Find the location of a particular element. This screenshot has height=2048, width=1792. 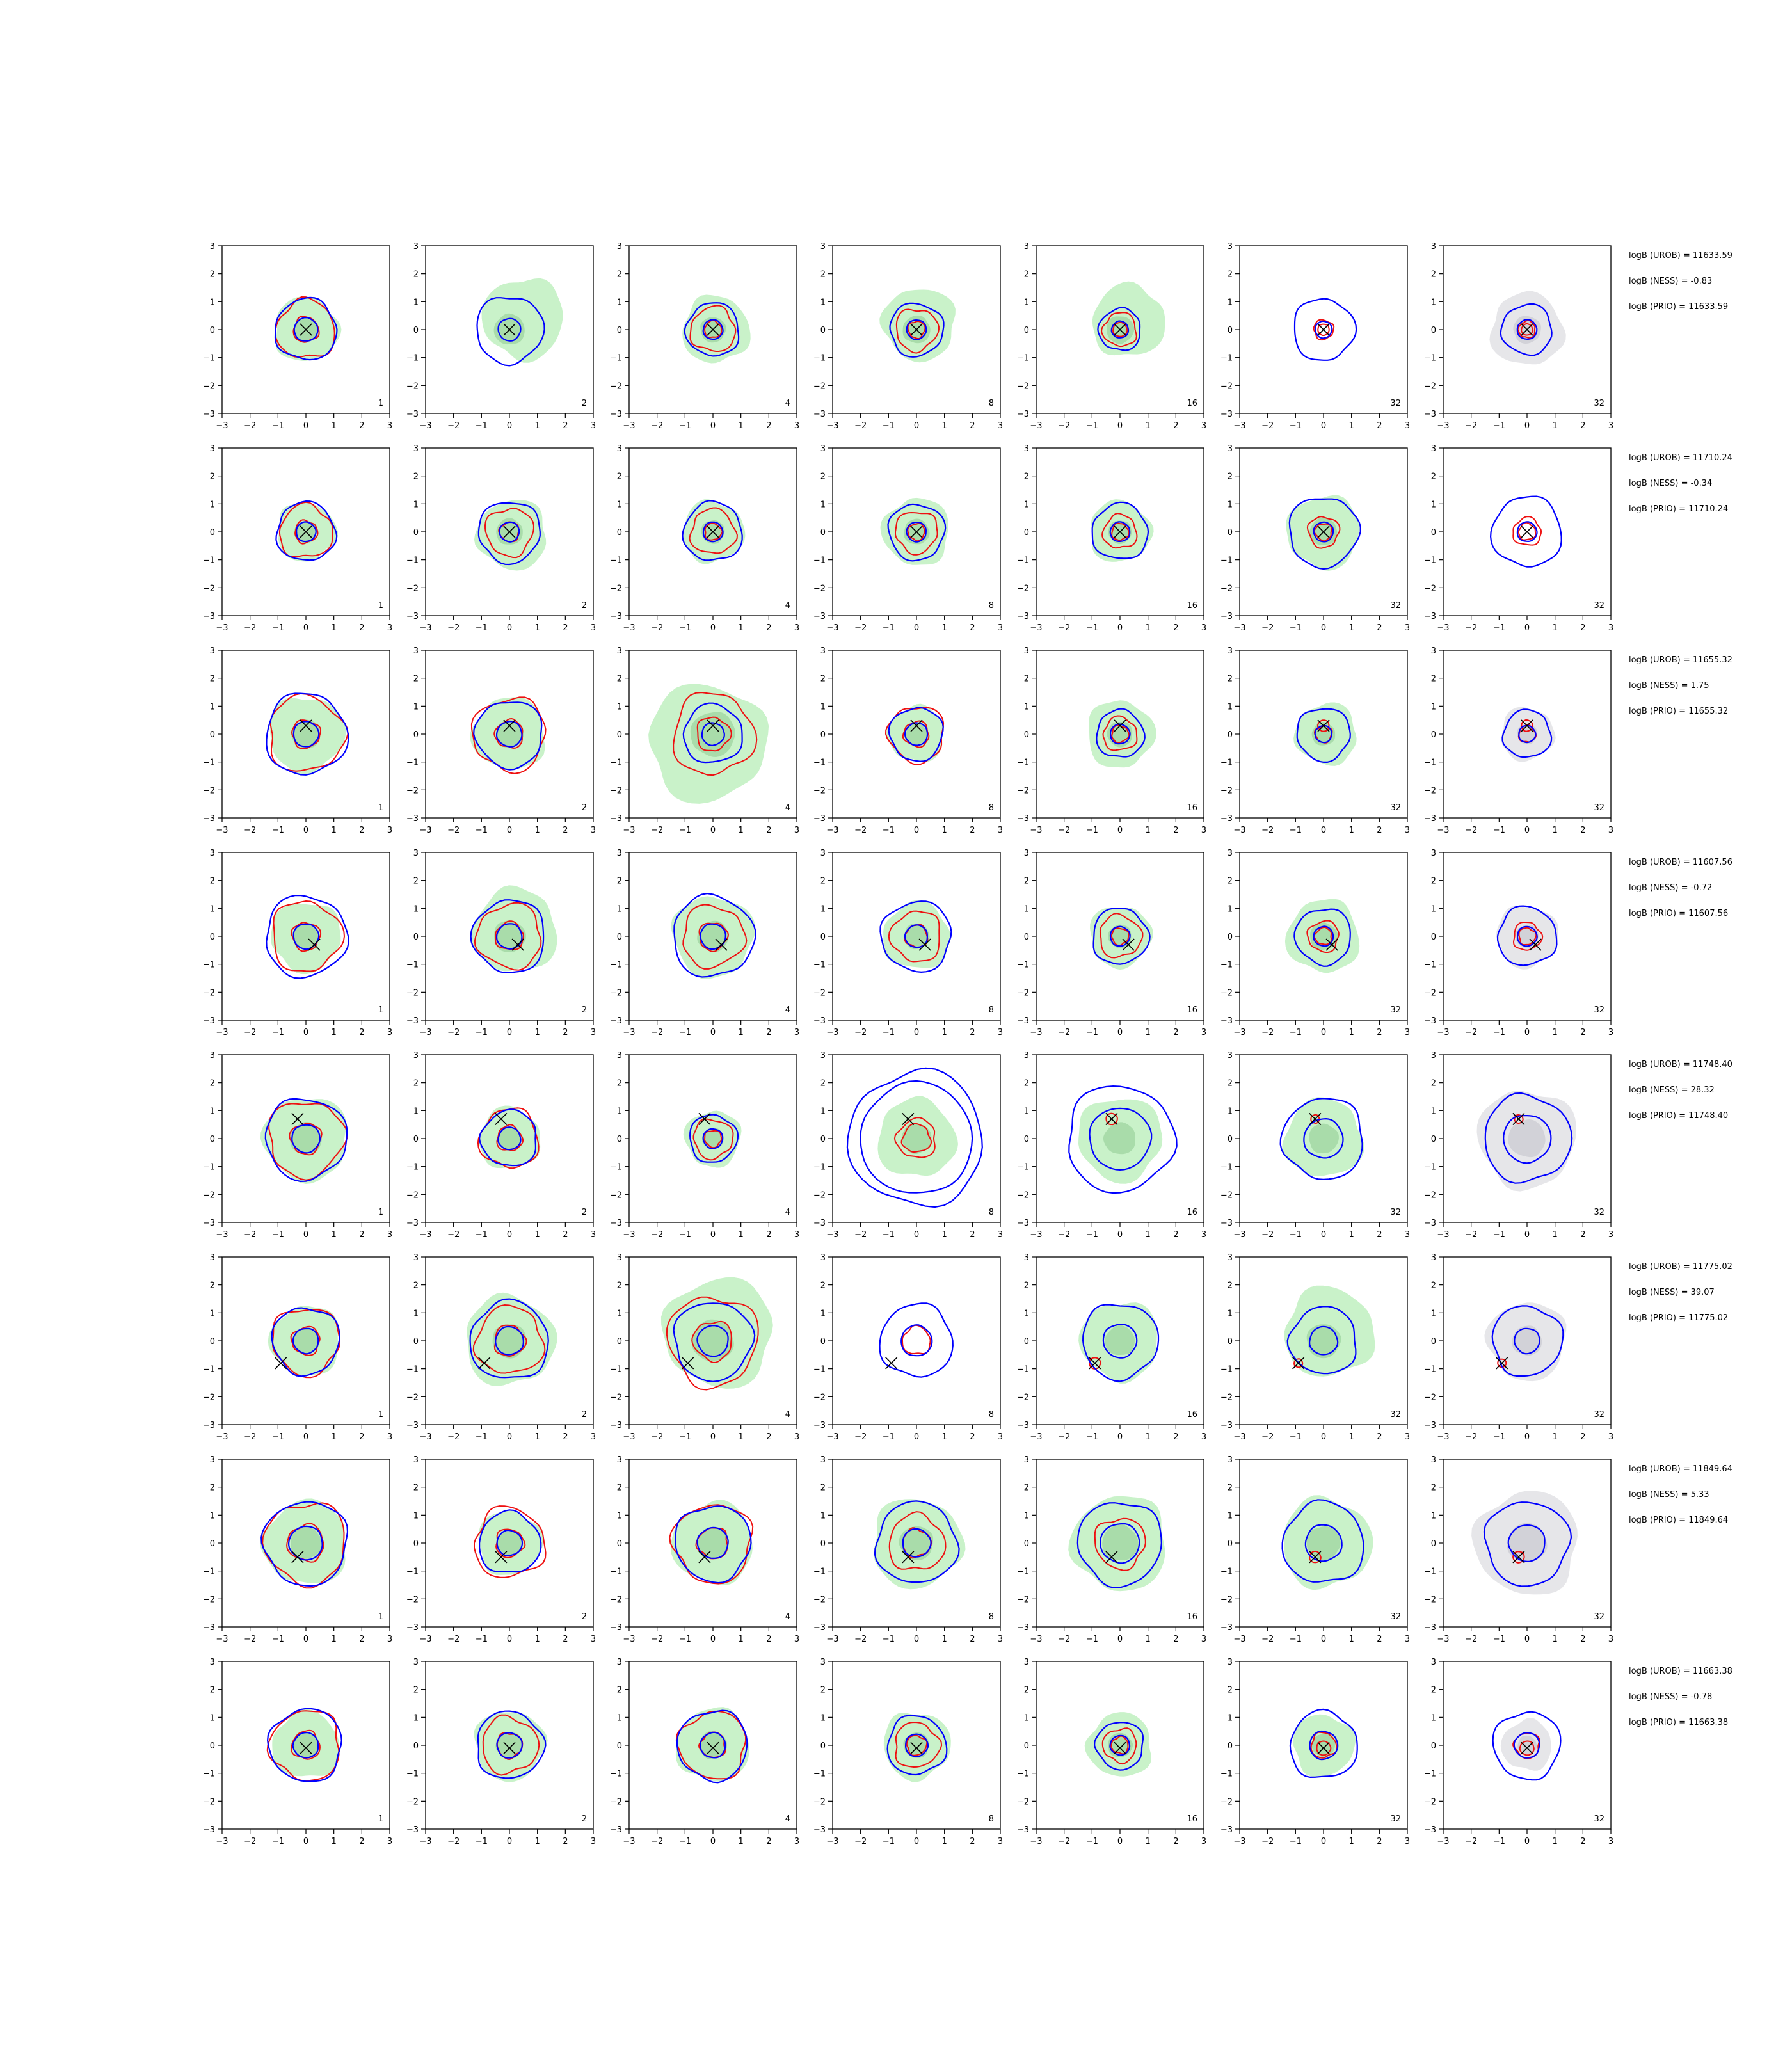

axes-frame is located at coordinates (916, 1340).